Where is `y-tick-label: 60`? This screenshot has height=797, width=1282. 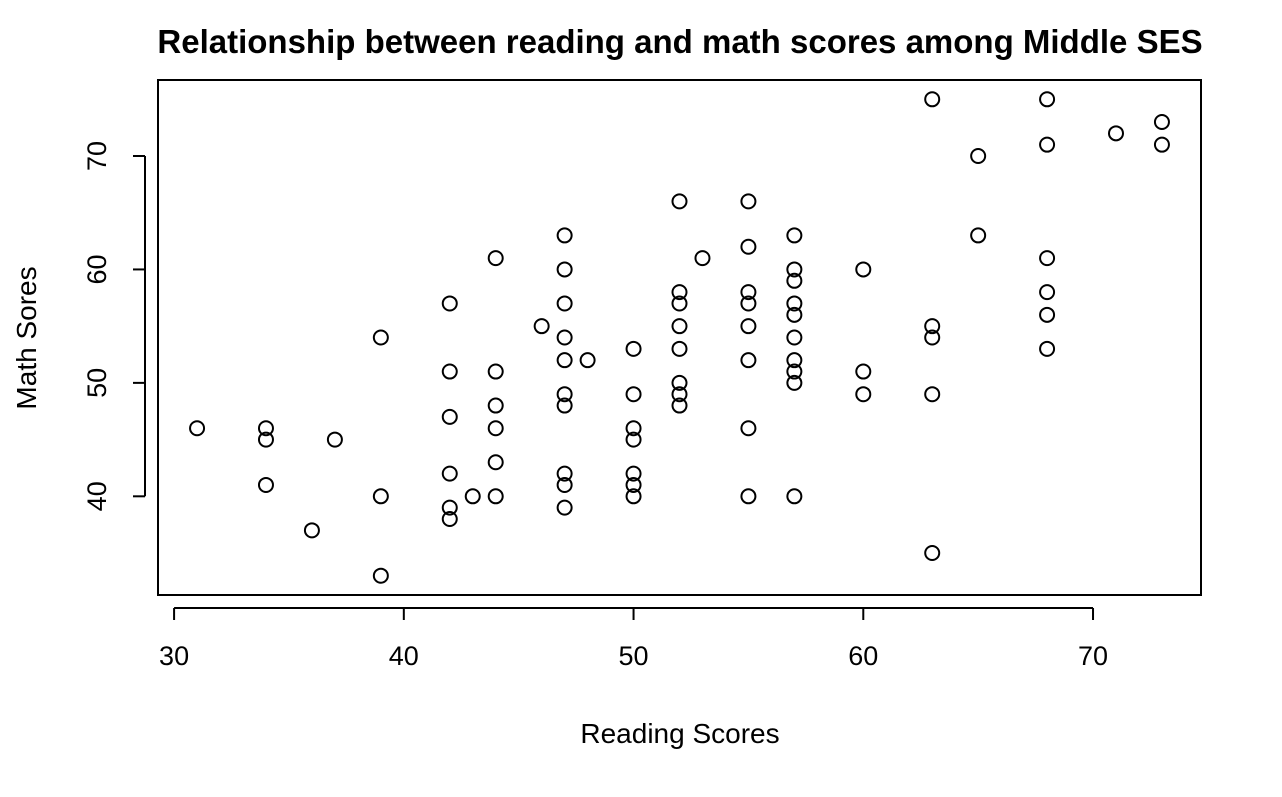 y-tick-label: 60 is located at coordinates (97, 269).